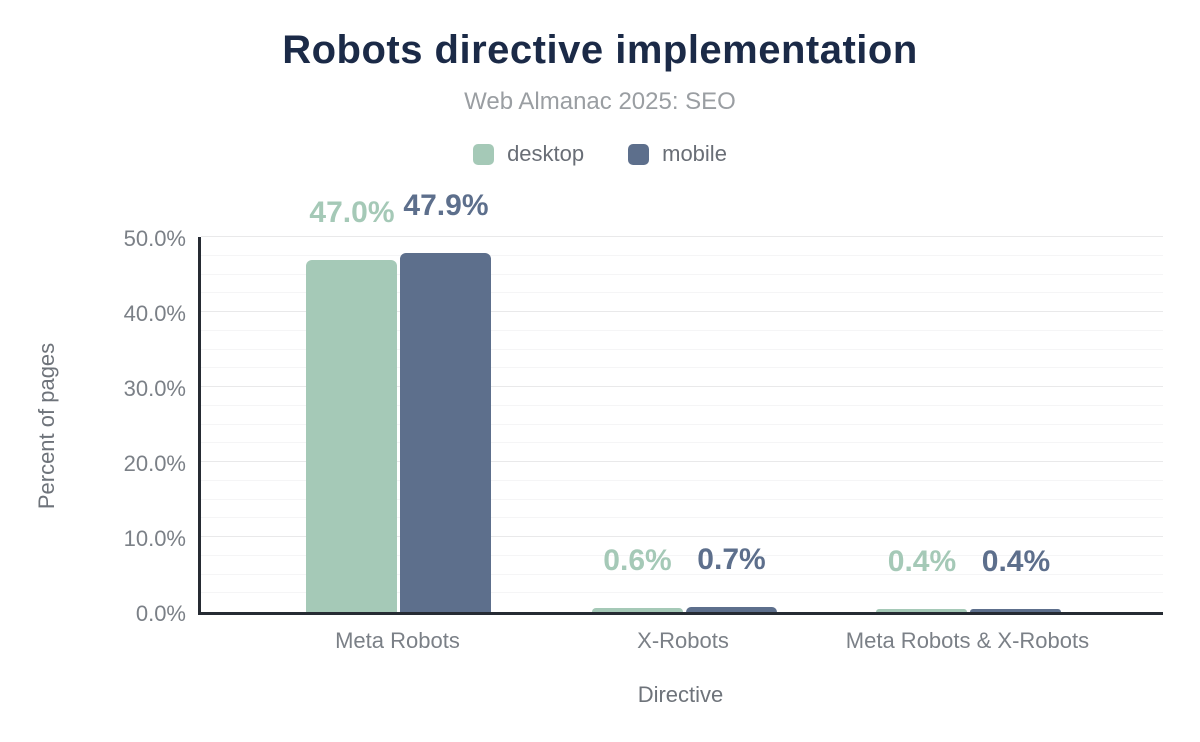  I want to click on legend-item-desktop: desktop, so click(528, 154).